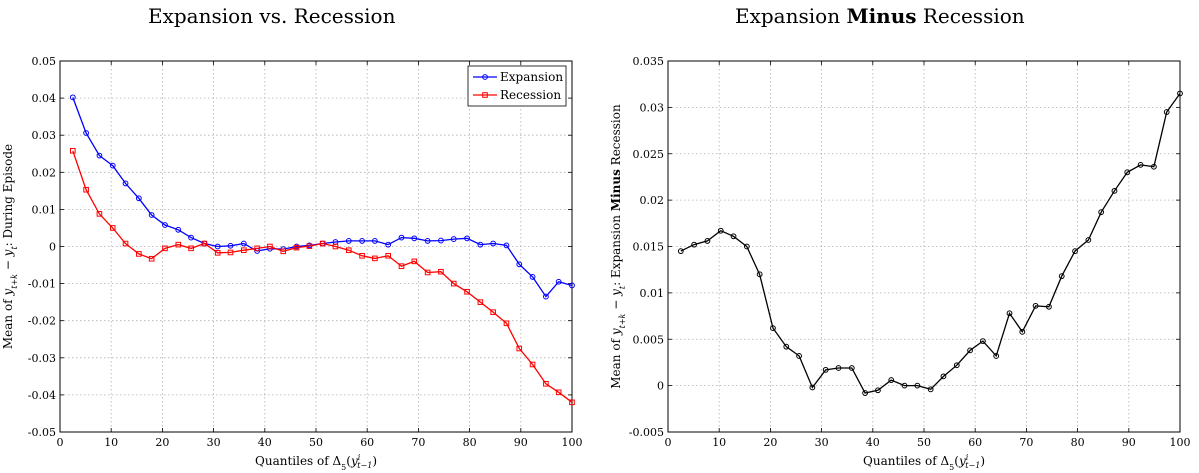 This screenshot has height=473, width=1199. What do you see at coordinates (44, 98) in the screenshot?
I see `y-tick-label: 0.04` at bounding box center [44, 98].